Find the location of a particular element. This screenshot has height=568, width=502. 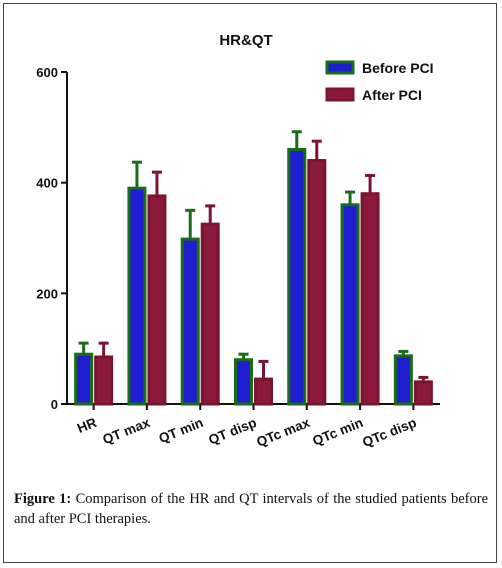

x-tick-label: QTc disp is located at coordinates (389, 432).